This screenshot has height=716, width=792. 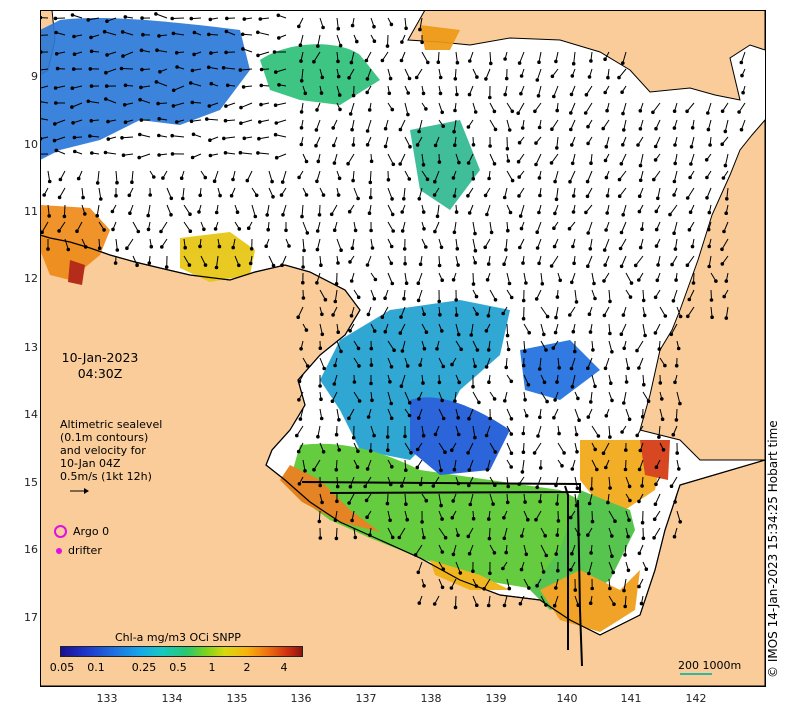 I want to click on depth-scale-bar, so click(x=696, y=674).